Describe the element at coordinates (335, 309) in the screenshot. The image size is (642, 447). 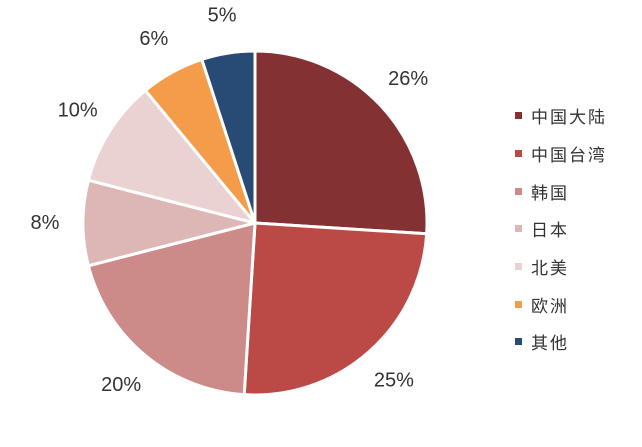
I see `pie-slice-taiwan` at that location.